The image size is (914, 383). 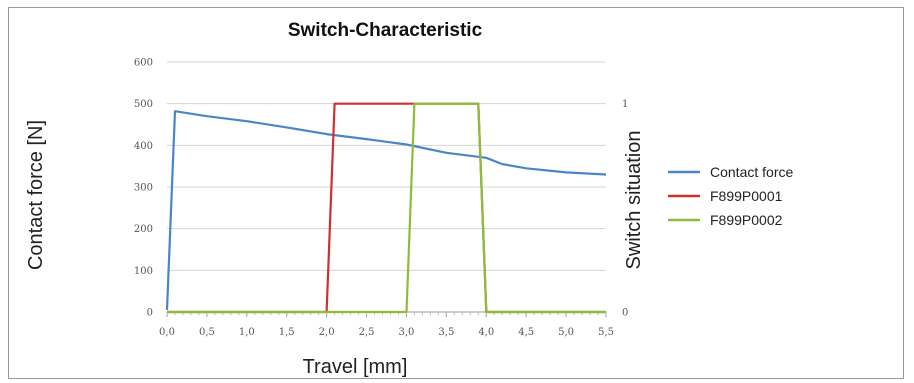 I want to click on x-tick-label: 3,0, so click(x=407, y=332).